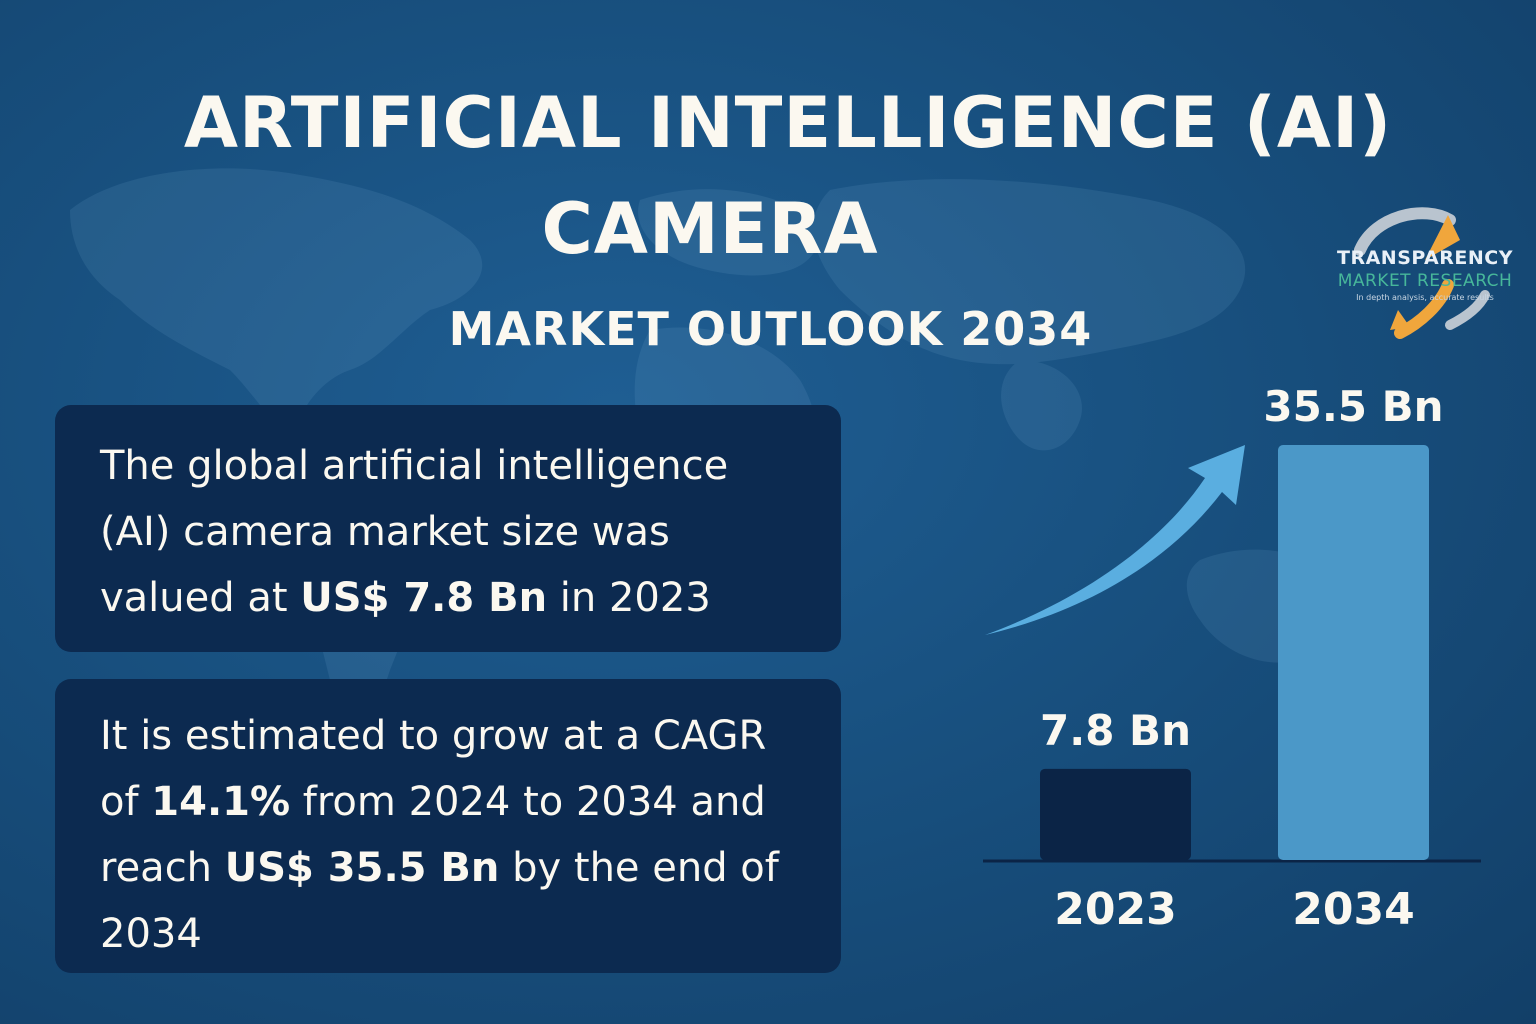 The image size is (1536, 1024). What do you see at coordinates (788, 123) in the screenshot?
I see `page-title-line1: ARTIFICIAL INTELLIGENCE (AI)` at bounding box center [788, 123].